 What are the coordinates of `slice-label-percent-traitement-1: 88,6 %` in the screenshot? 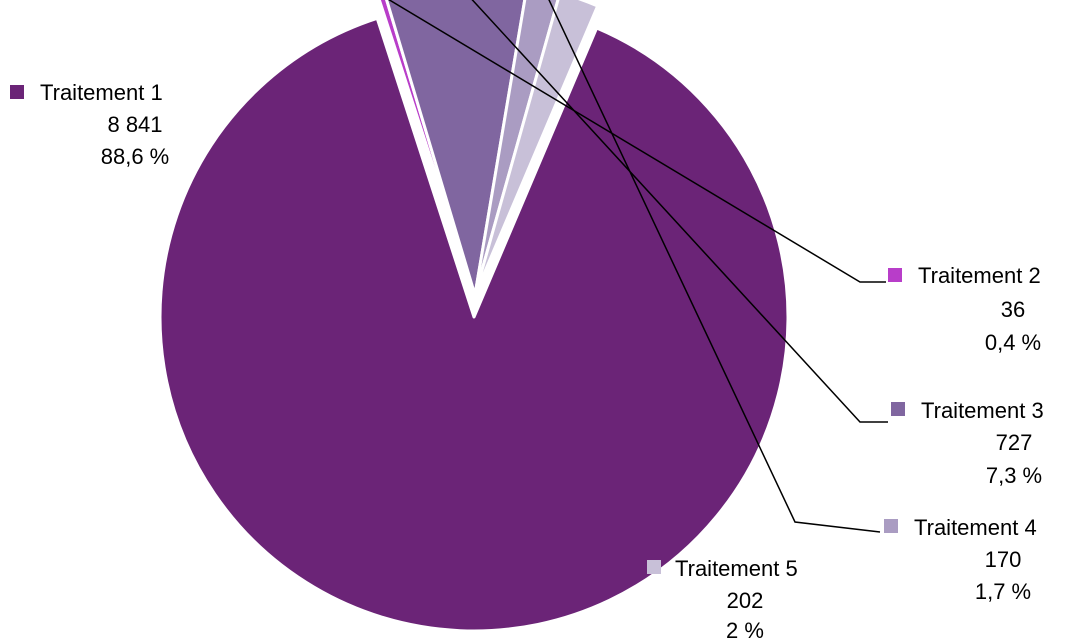 It's located at (135, 156).